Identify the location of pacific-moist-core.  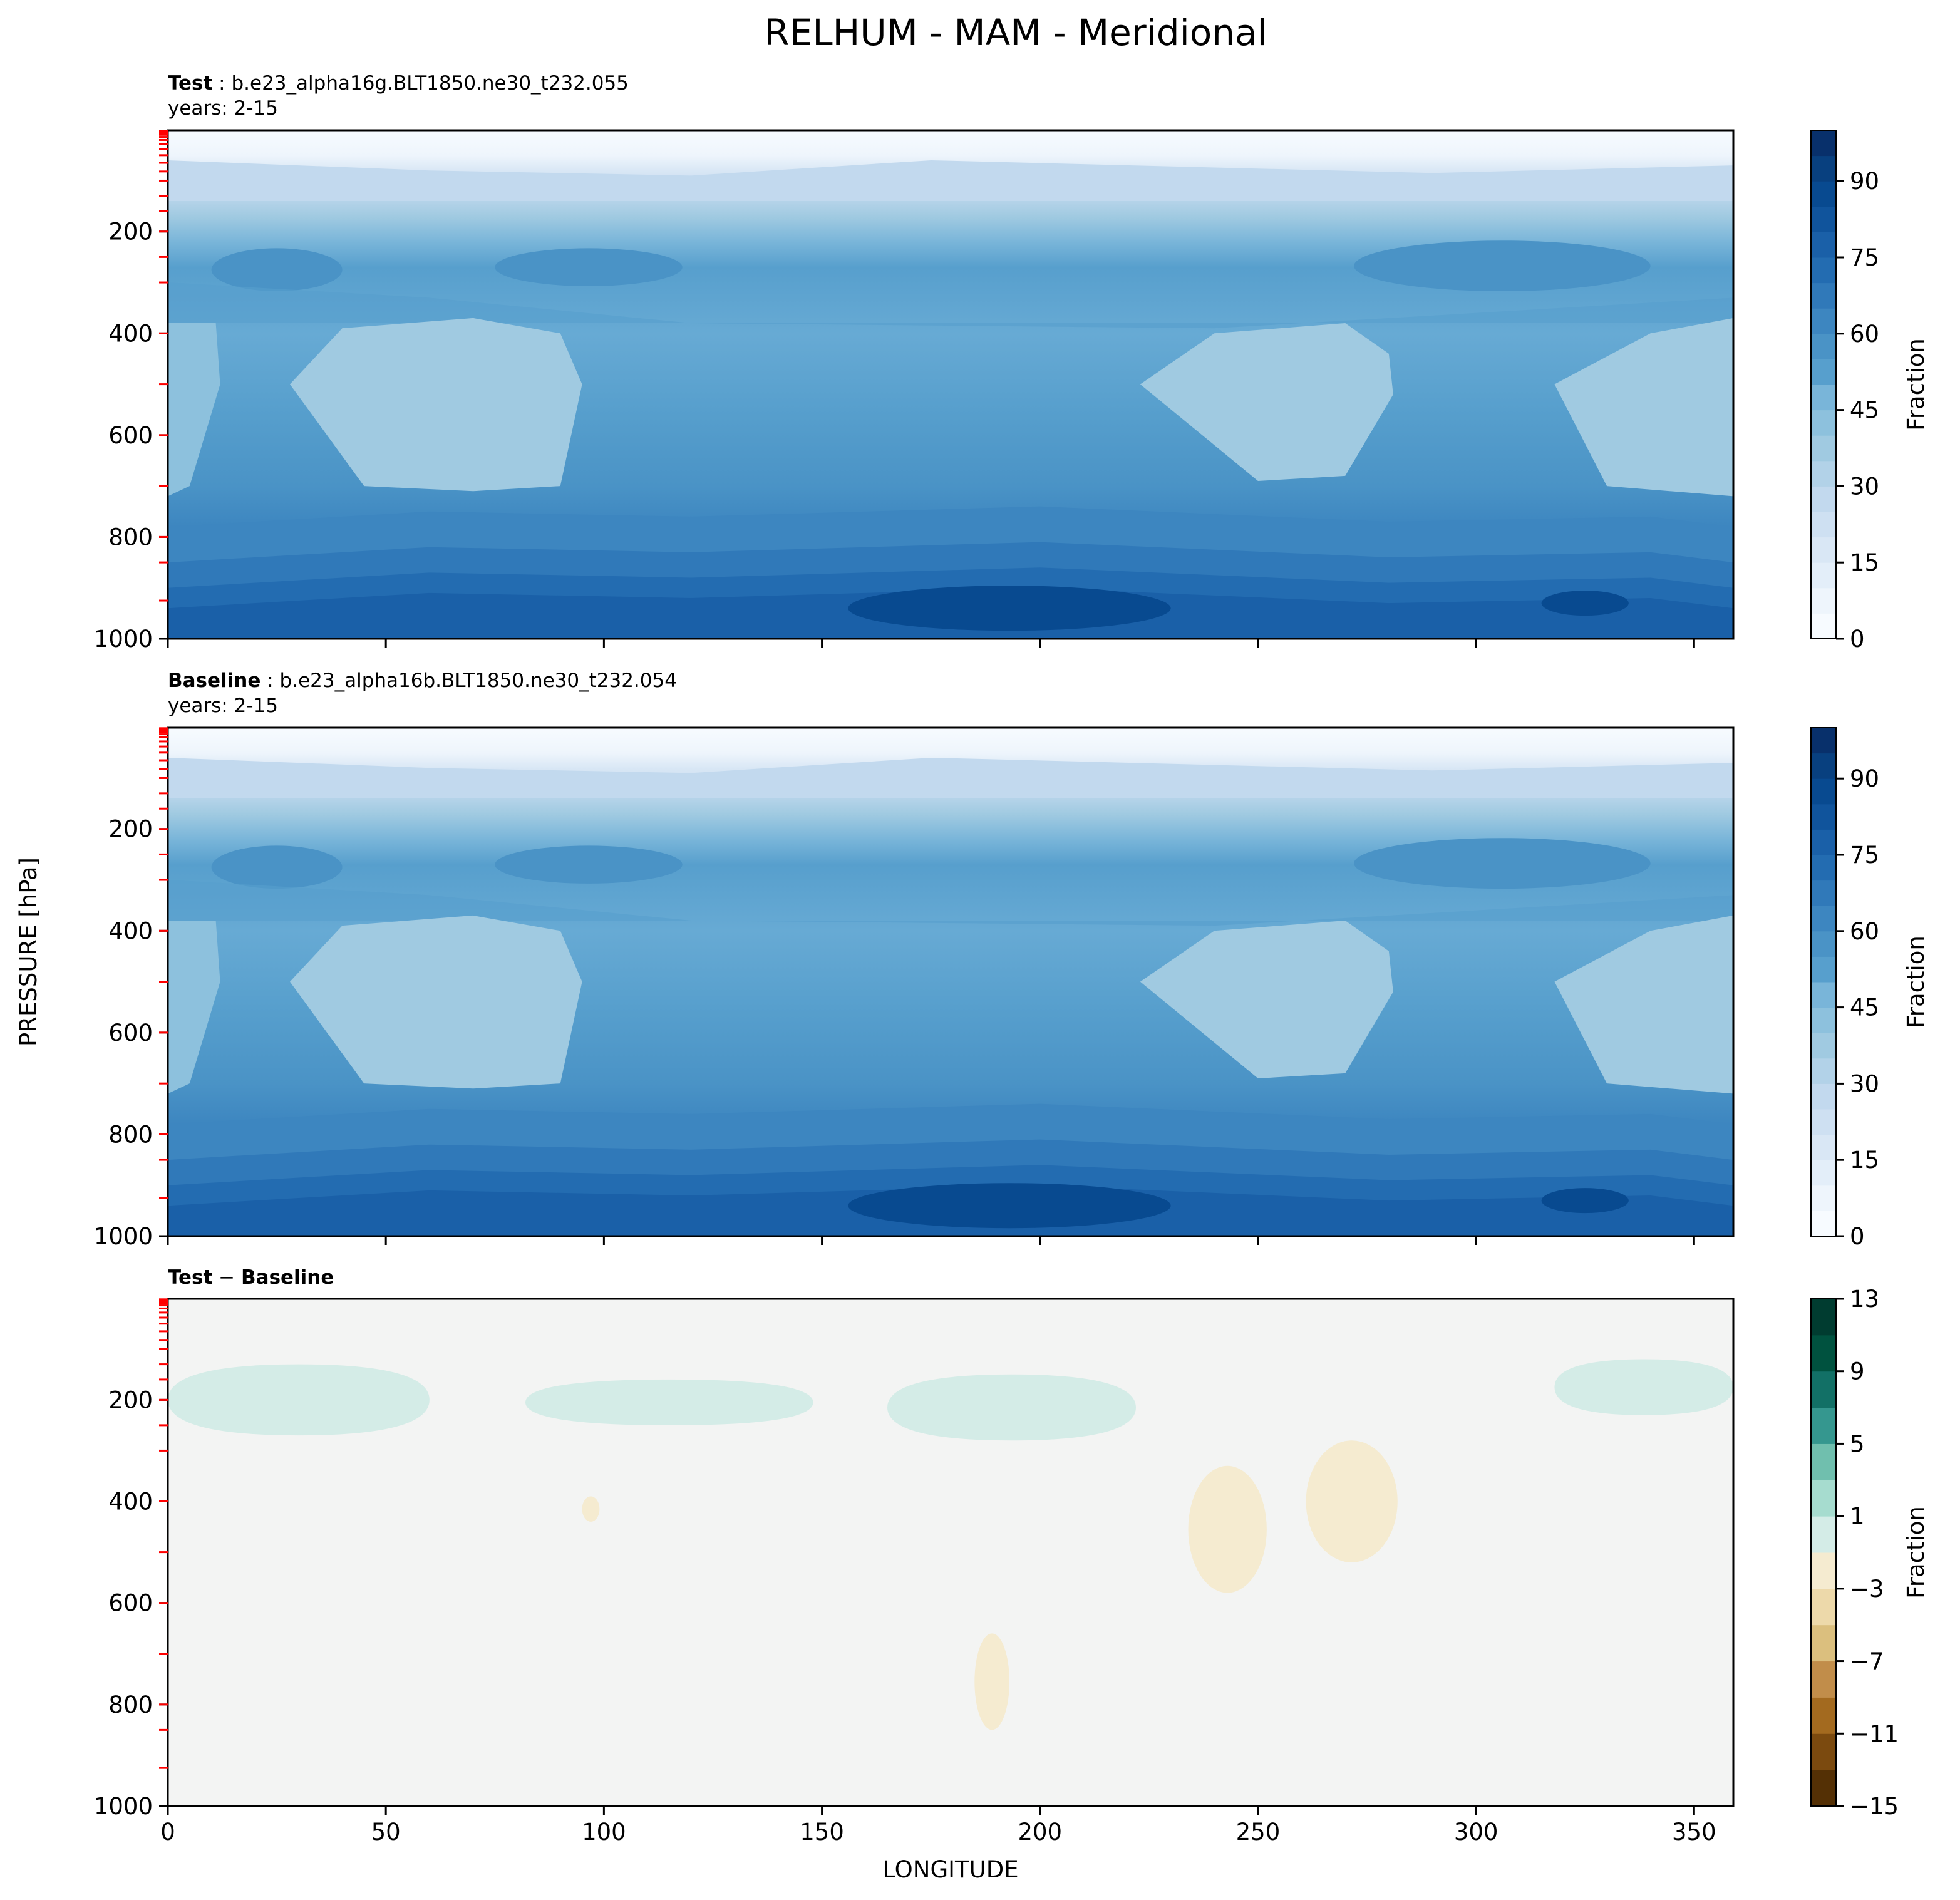
(1009, 608).